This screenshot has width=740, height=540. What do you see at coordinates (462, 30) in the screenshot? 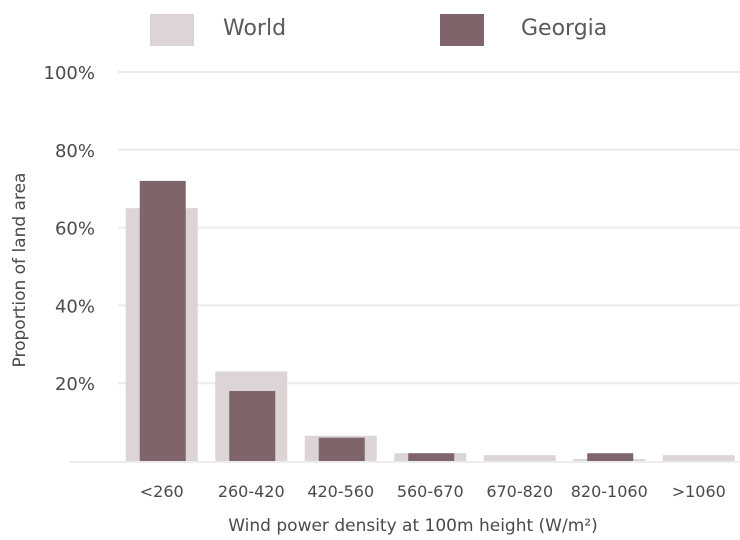
I see `legend-swatch-georgia` at bounding box center [462, 30].